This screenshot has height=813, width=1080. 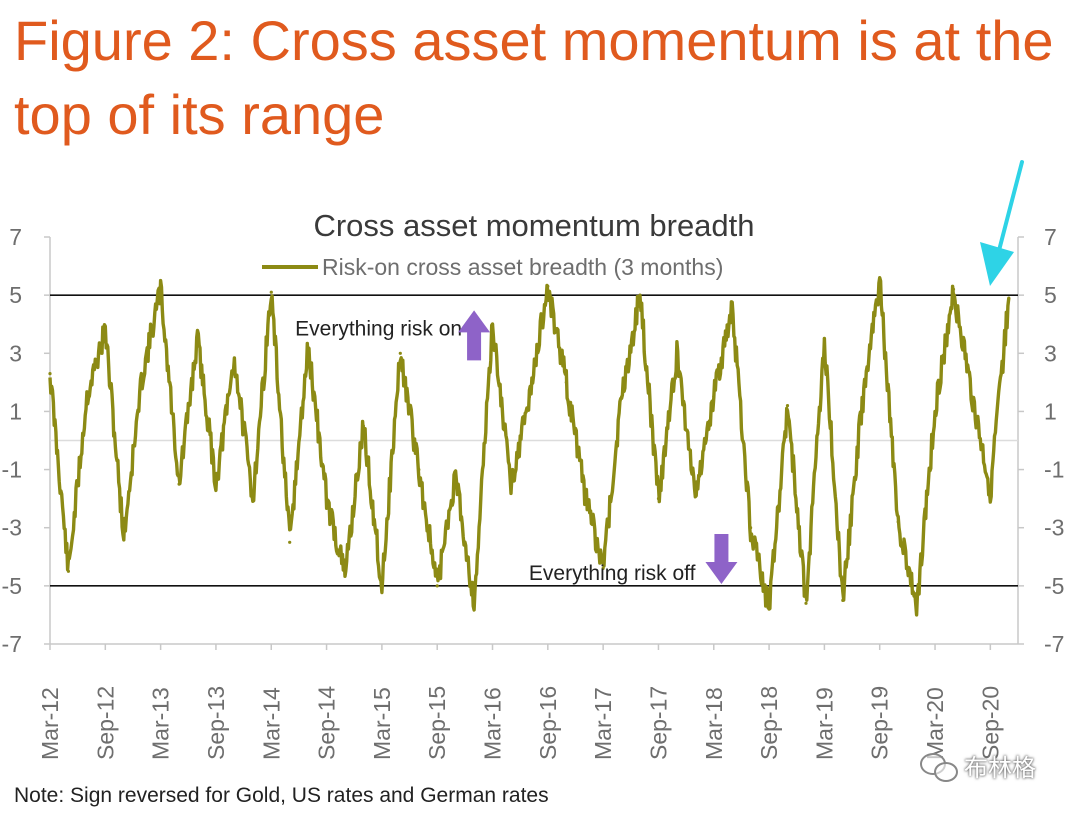 I want to click on y-tick-label-left: -5, so click(x=12, y=586).